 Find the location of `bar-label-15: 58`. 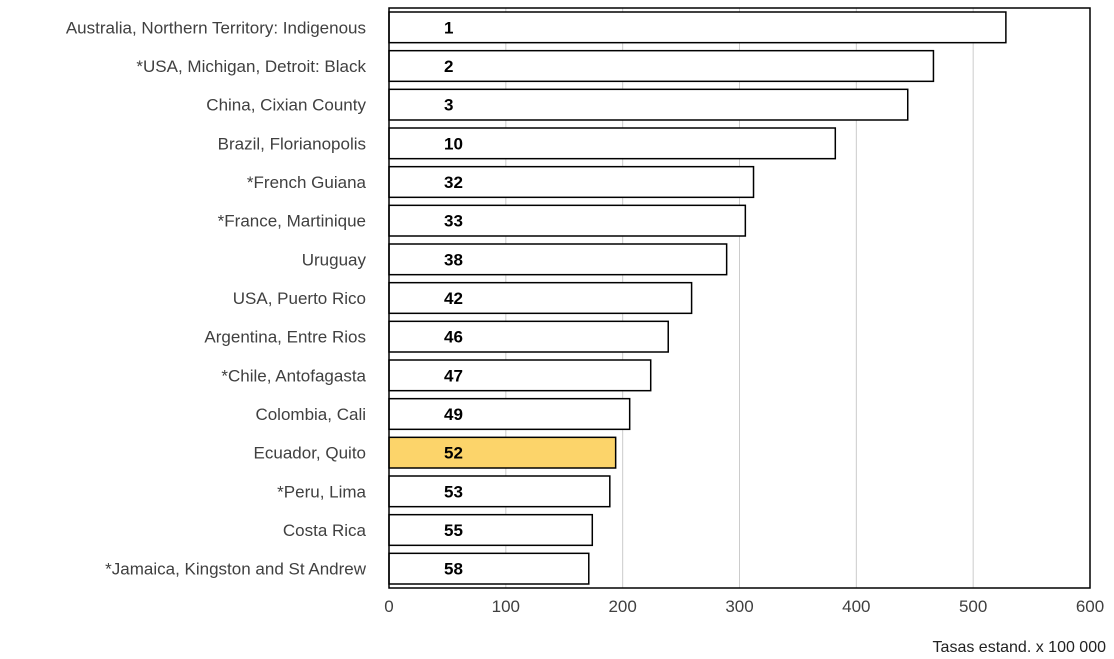

bar-label-15: 58 is located at coordinates (453, 569).